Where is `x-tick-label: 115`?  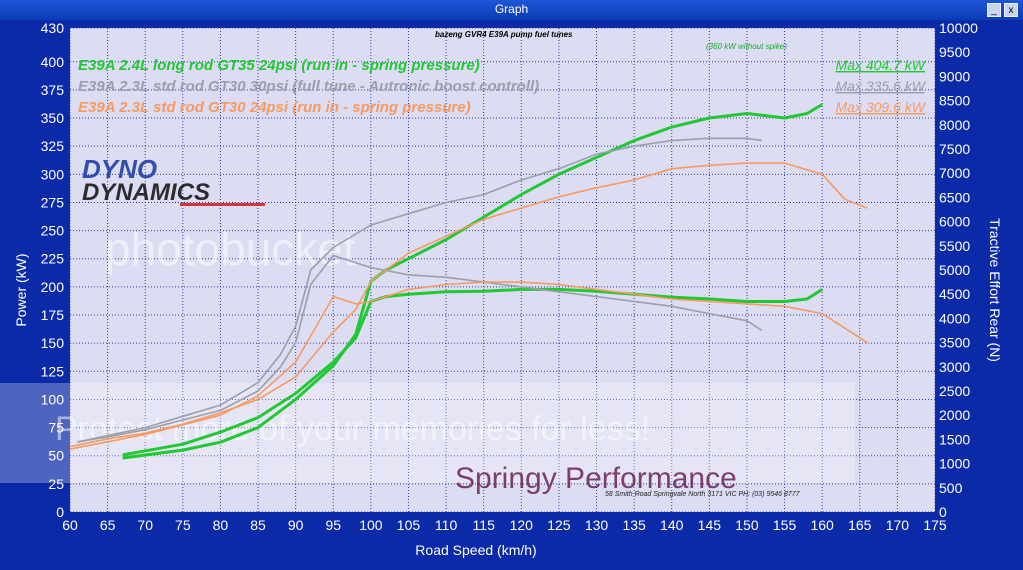 x-tick-label: 115 is located at coordinates (484, 525).